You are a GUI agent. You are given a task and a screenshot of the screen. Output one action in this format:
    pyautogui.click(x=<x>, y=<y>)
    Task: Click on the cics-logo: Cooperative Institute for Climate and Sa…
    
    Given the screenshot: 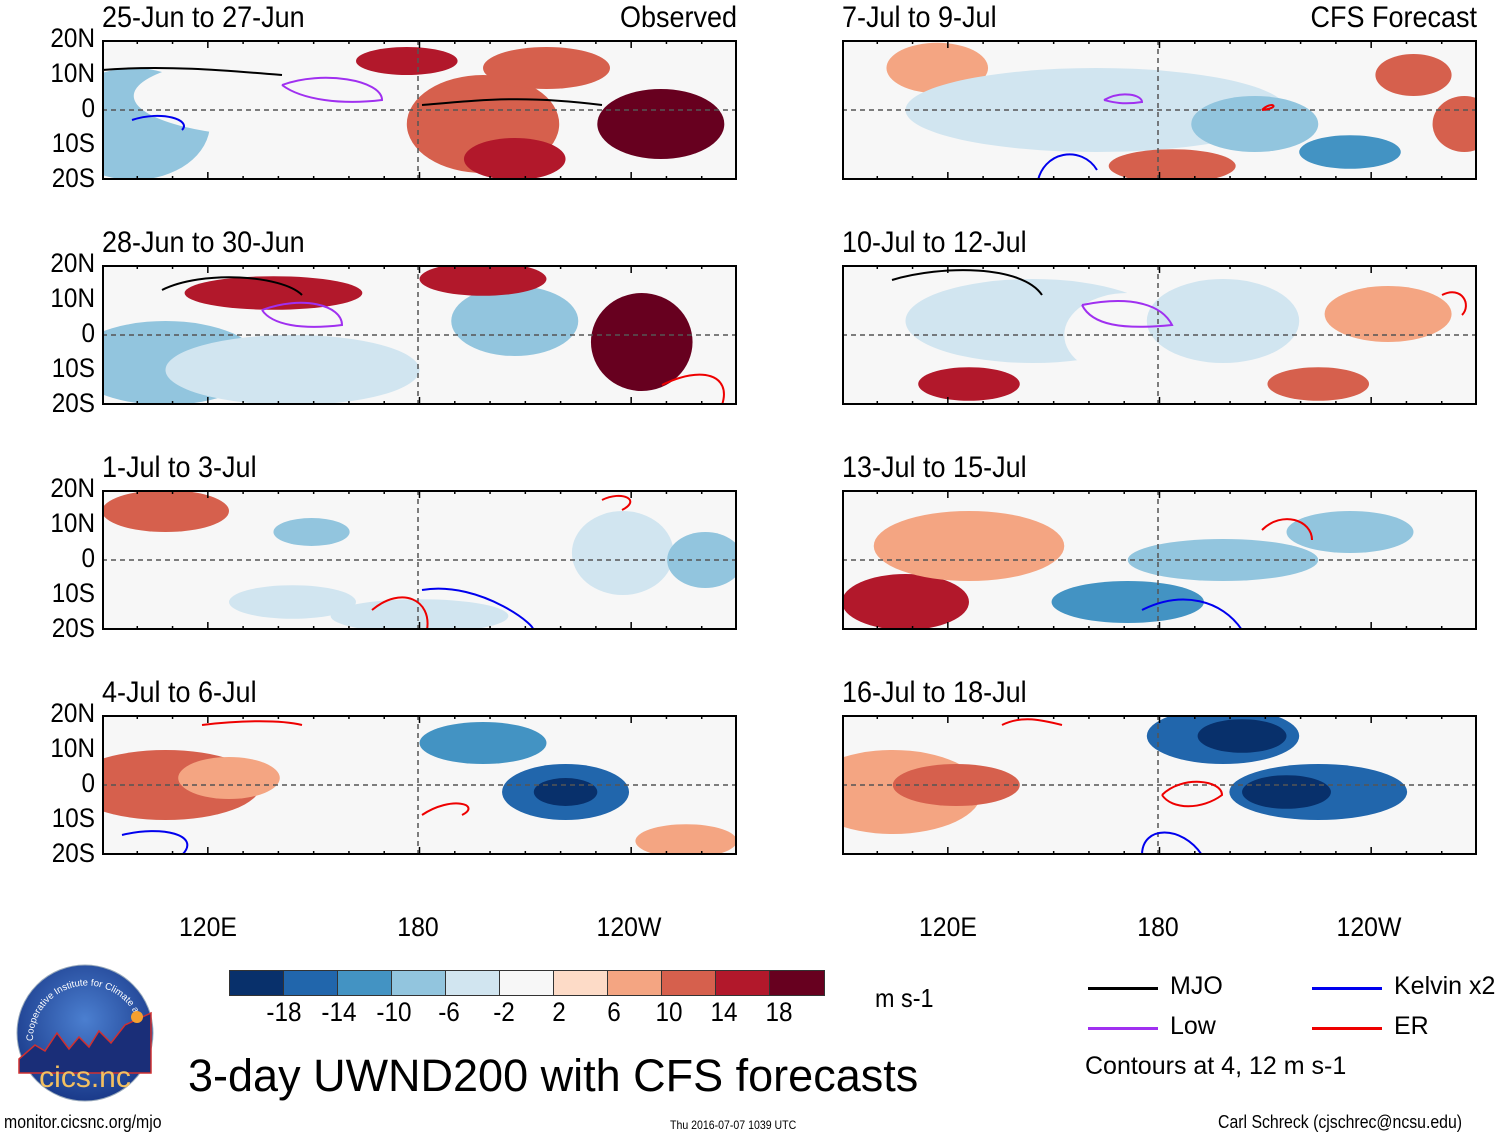 What is the action you would take?
    pyautogui.click(x=84, y=1032)
    